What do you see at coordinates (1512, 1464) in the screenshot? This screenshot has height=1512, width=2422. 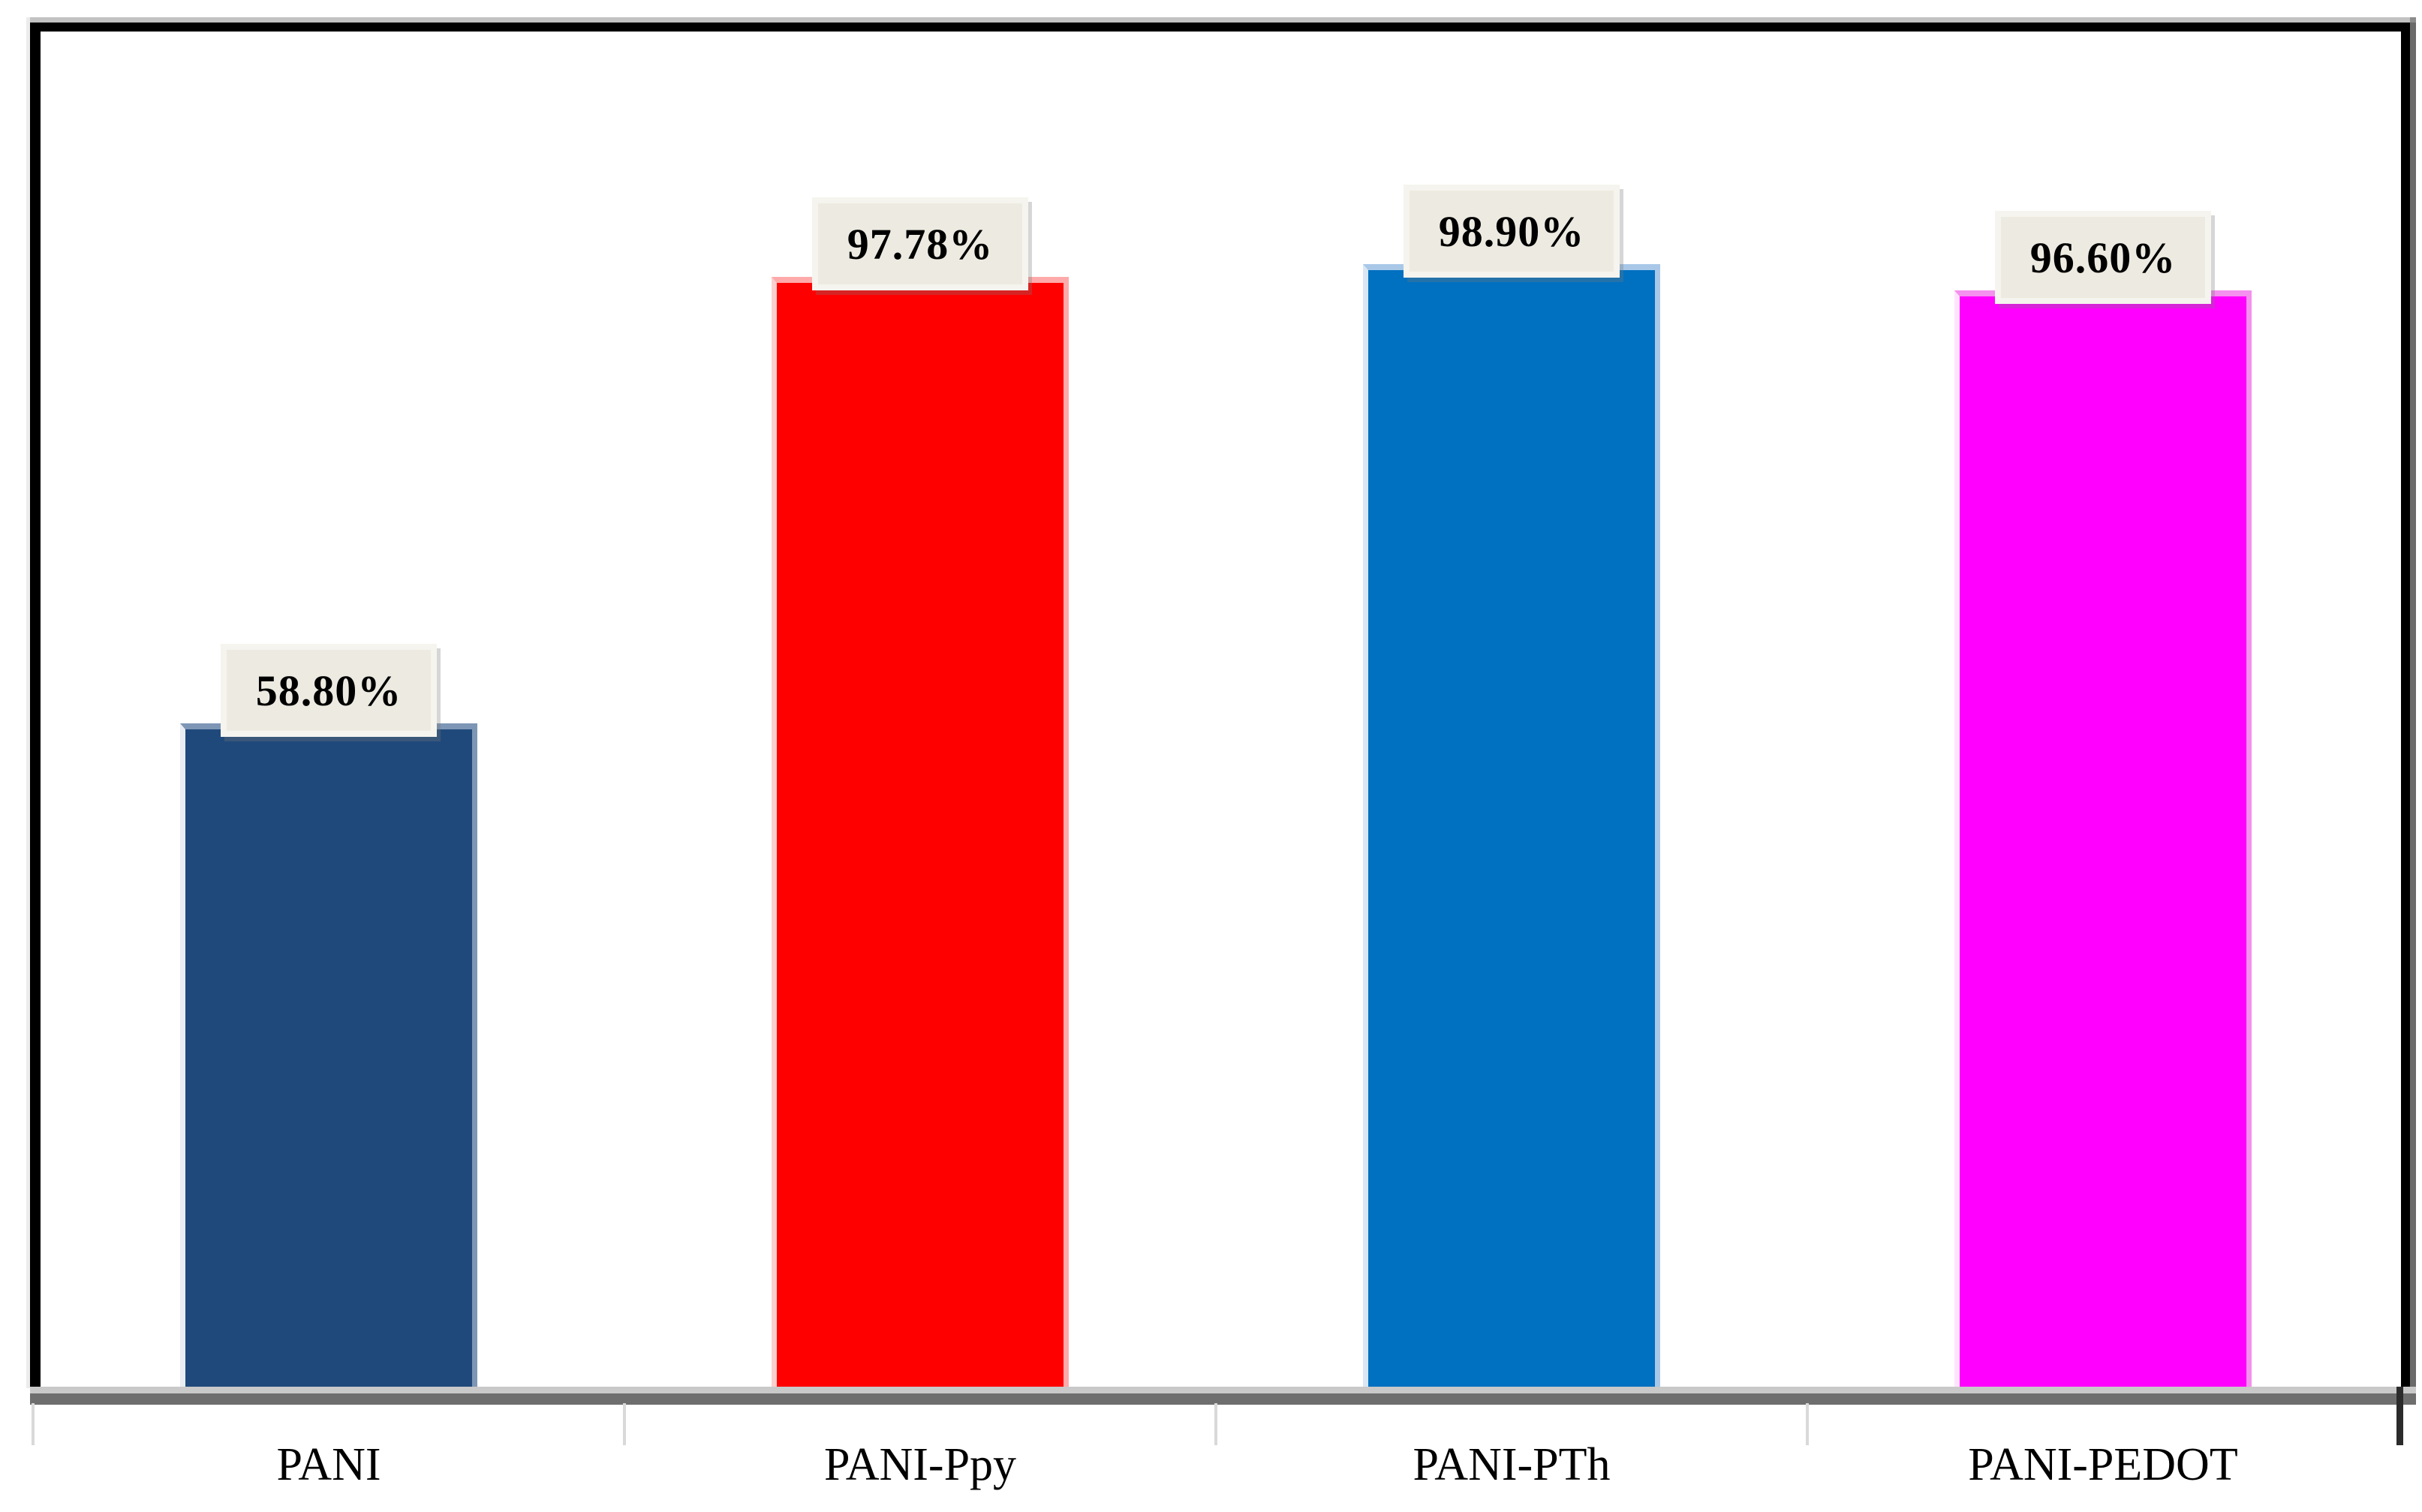 I see `x-axis-label-pani-pth: PANI-PTh` at bounding box center [1512, 1464].